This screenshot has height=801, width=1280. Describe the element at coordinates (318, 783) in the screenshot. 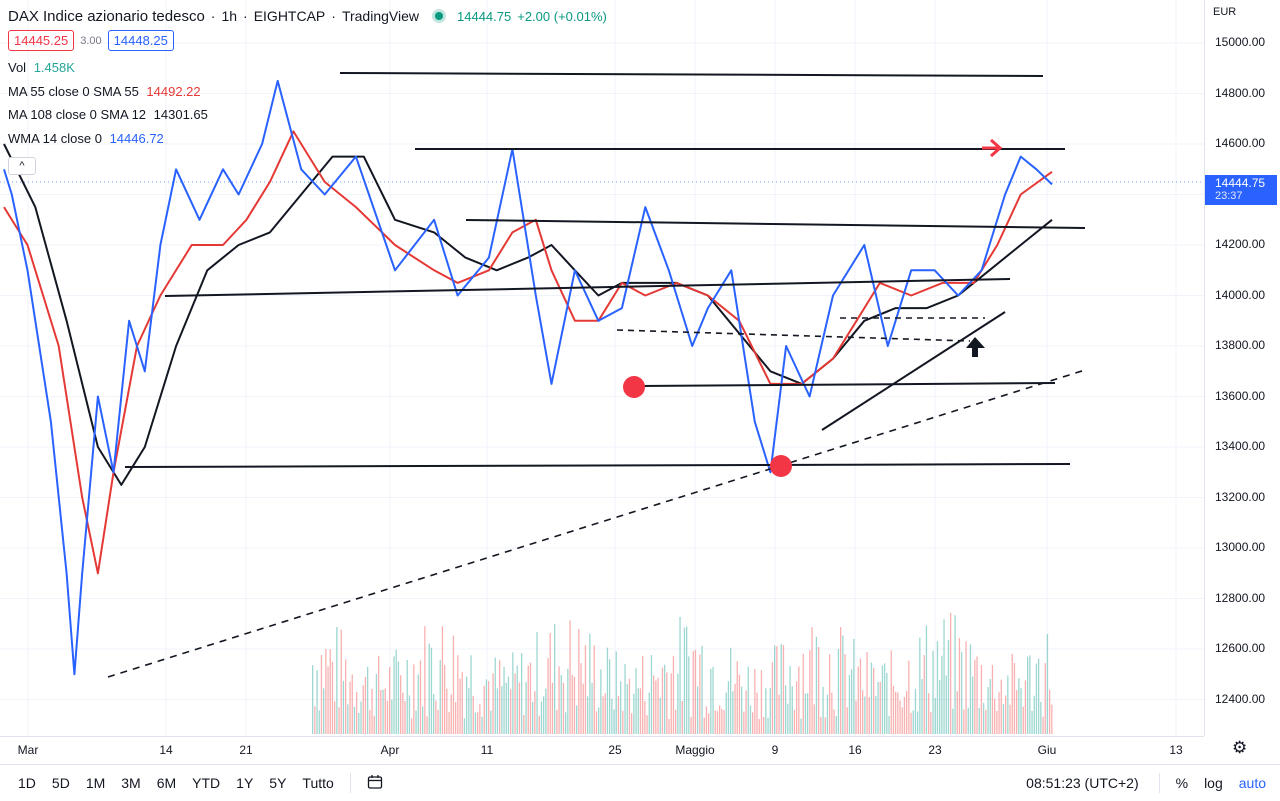

I see `timeframe-all: Tutto` at that location.